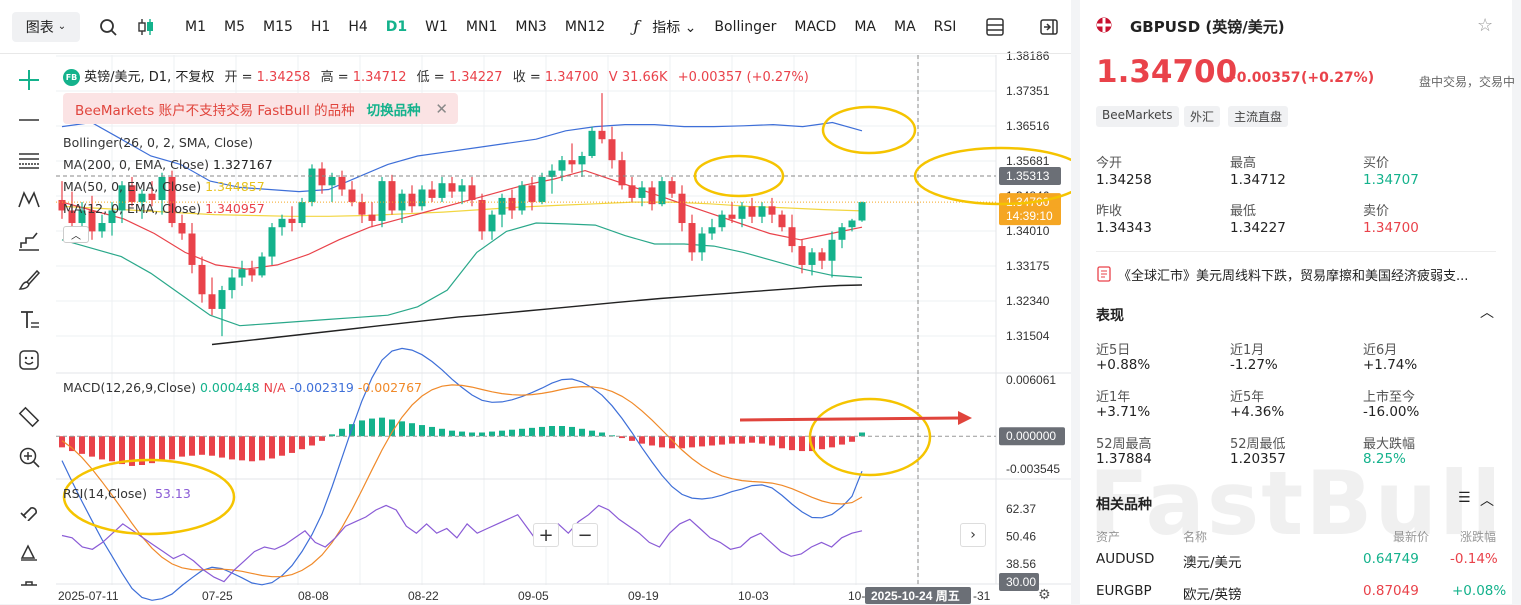 The height and width of the screenshot is (605, 1521). What do you see at coordinates (379, 77) in the screenshot?
I see `high-value: 1.34712` at bounding box center [379, 77].